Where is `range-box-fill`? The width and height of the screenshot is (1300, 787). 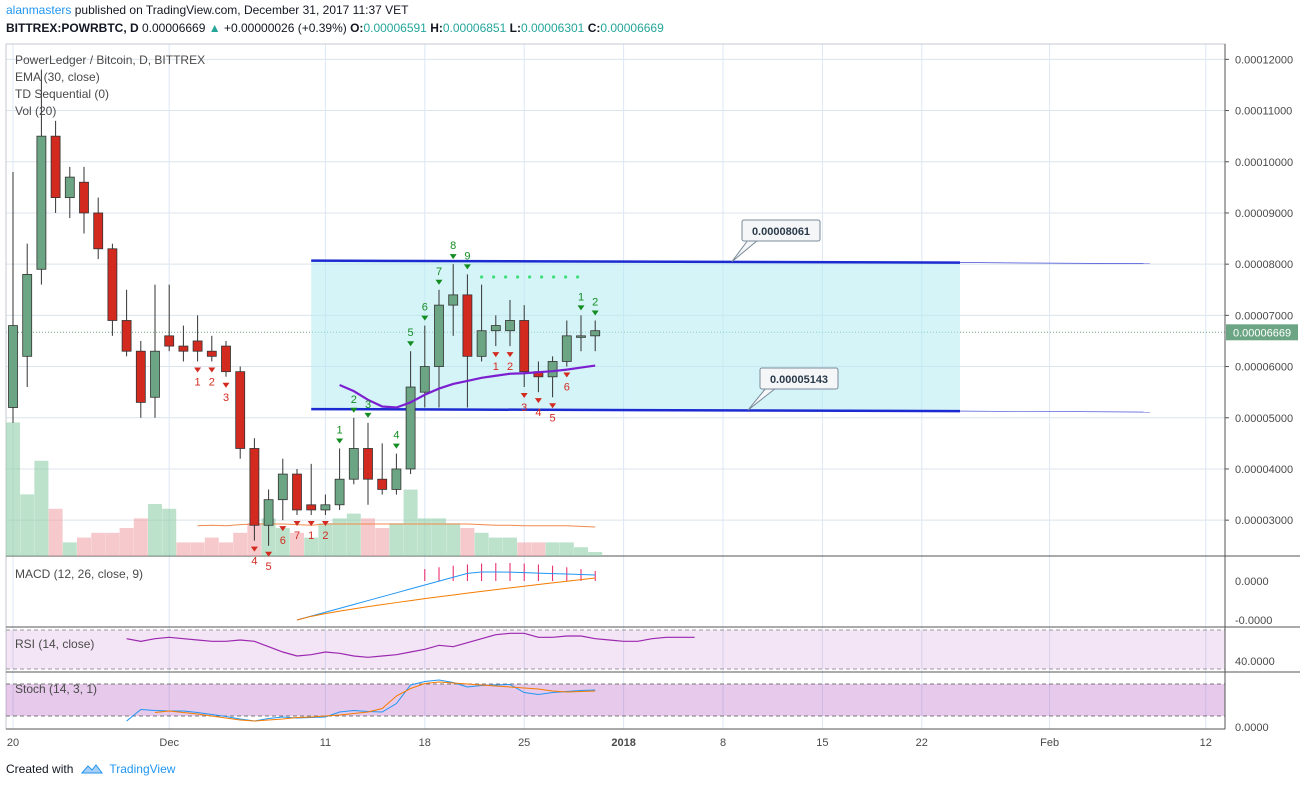
range-box-fill is located at coordinates (635, 336).